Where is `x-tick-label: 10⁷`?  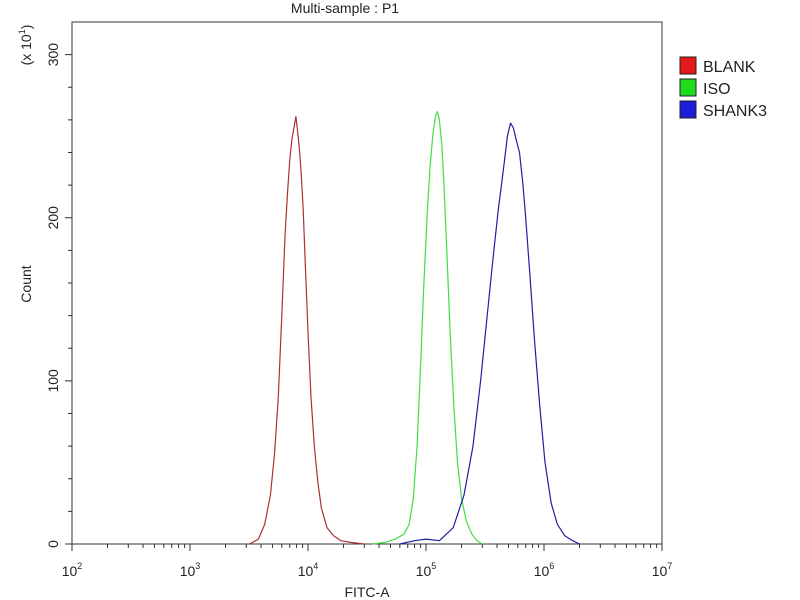 x-tick-label: 10⁷ is located at coordinates (662, 570).